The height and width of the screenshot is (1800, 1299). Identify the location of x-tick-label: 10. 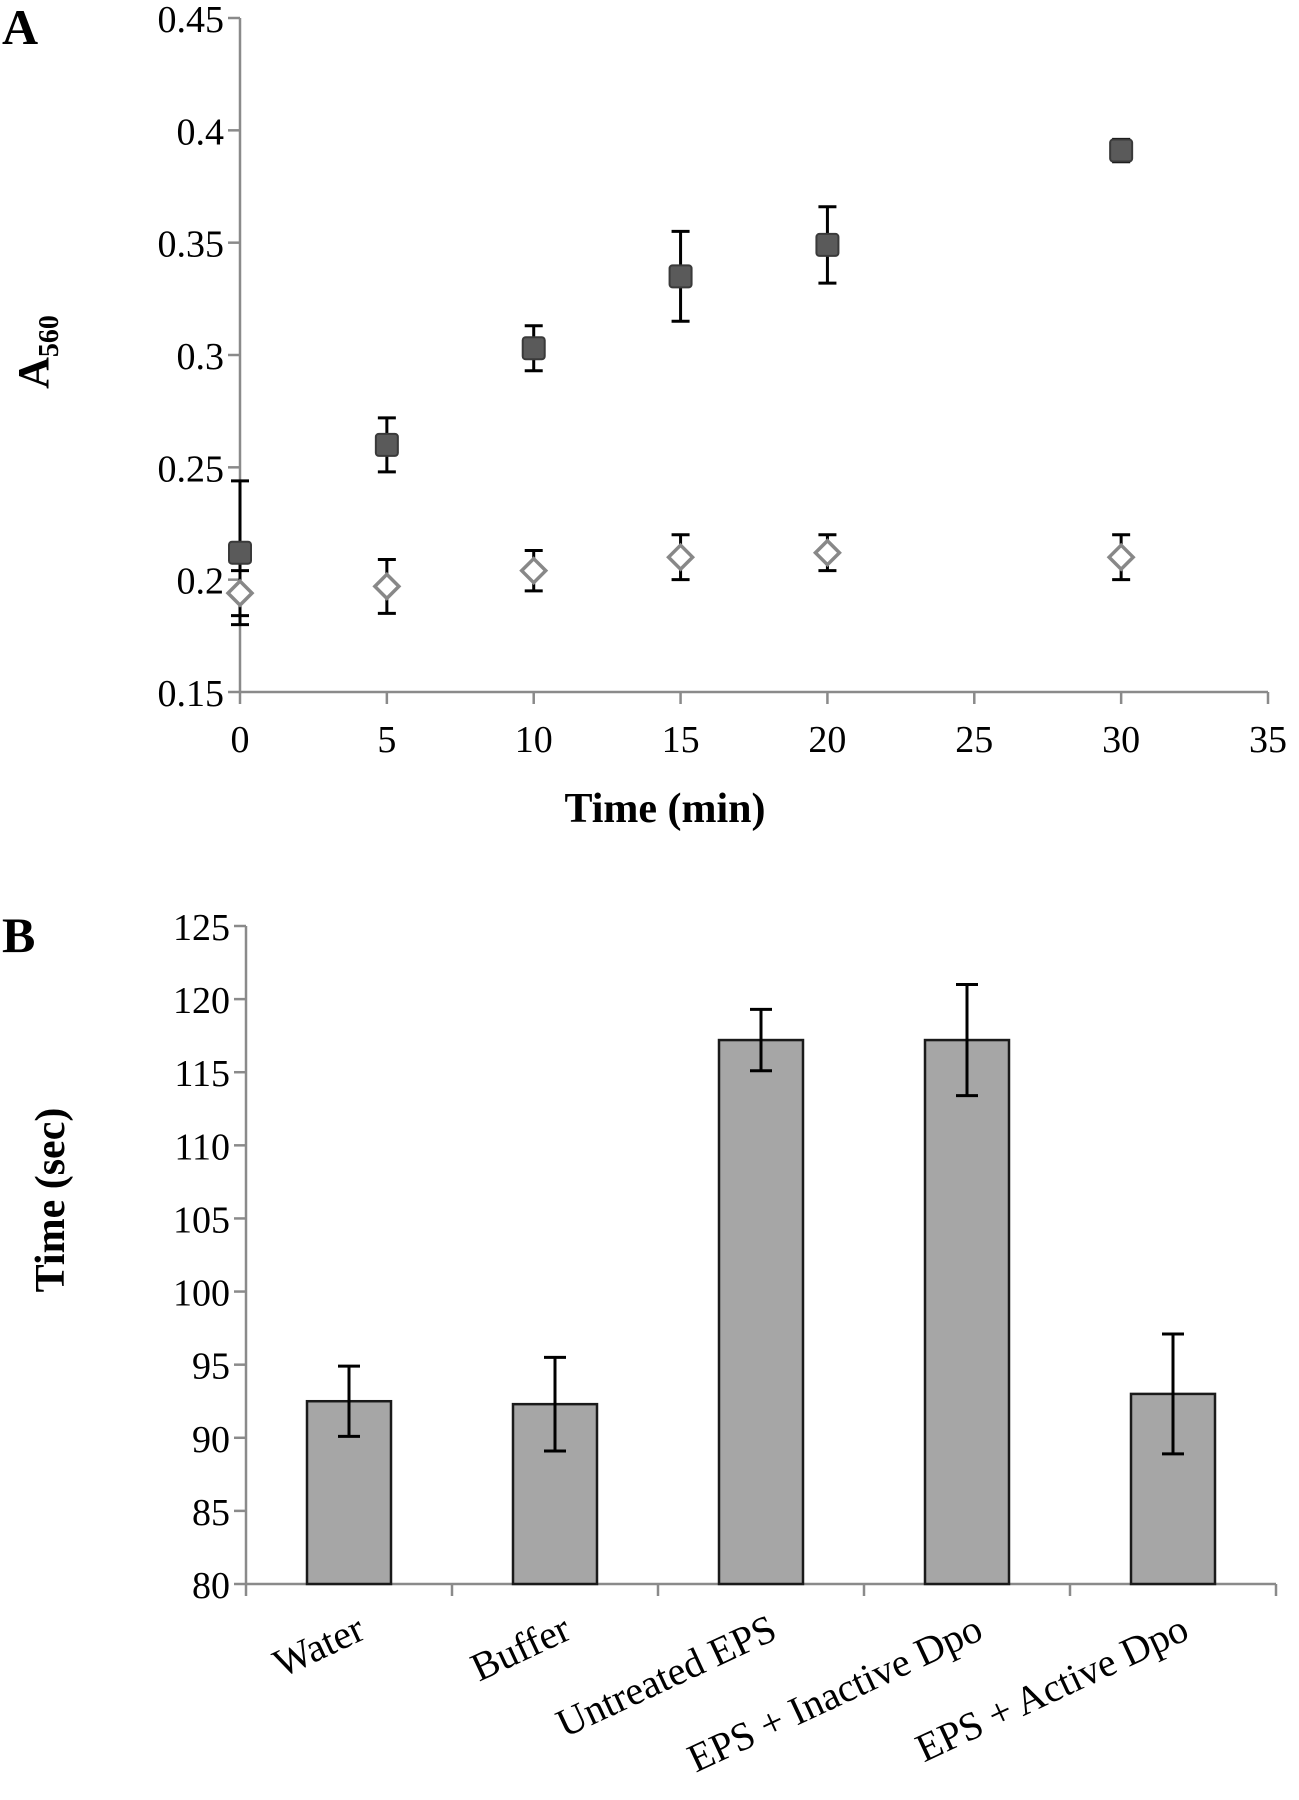
(534, 740).